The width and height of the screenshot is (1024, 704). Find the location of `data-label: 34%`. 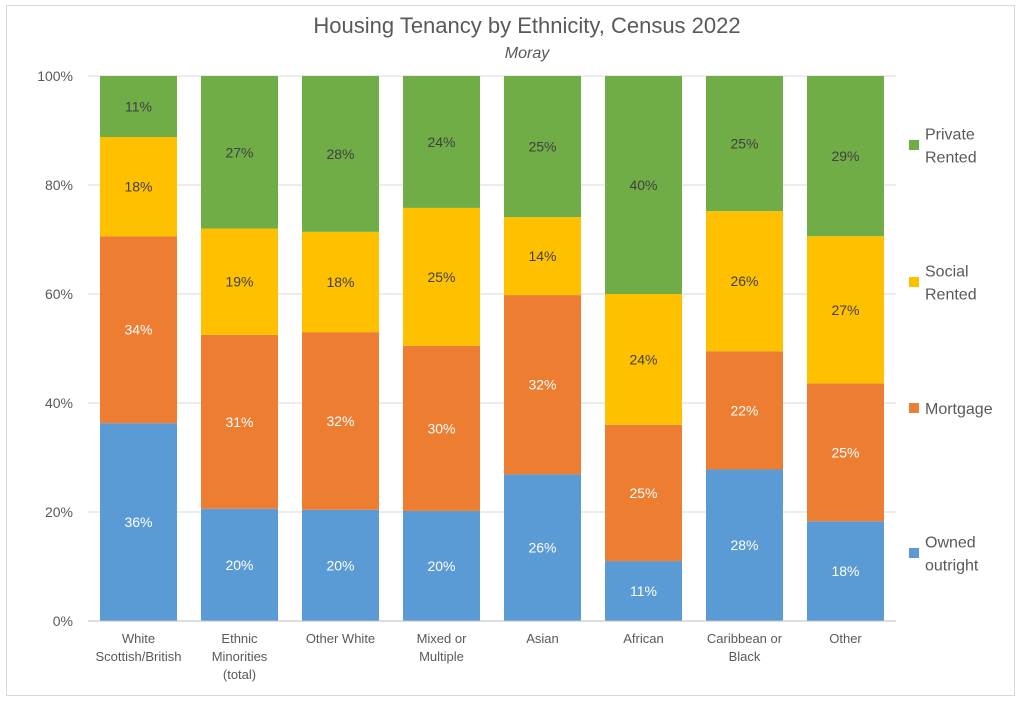

data-label: 34% is located at coordinates (138, 330).